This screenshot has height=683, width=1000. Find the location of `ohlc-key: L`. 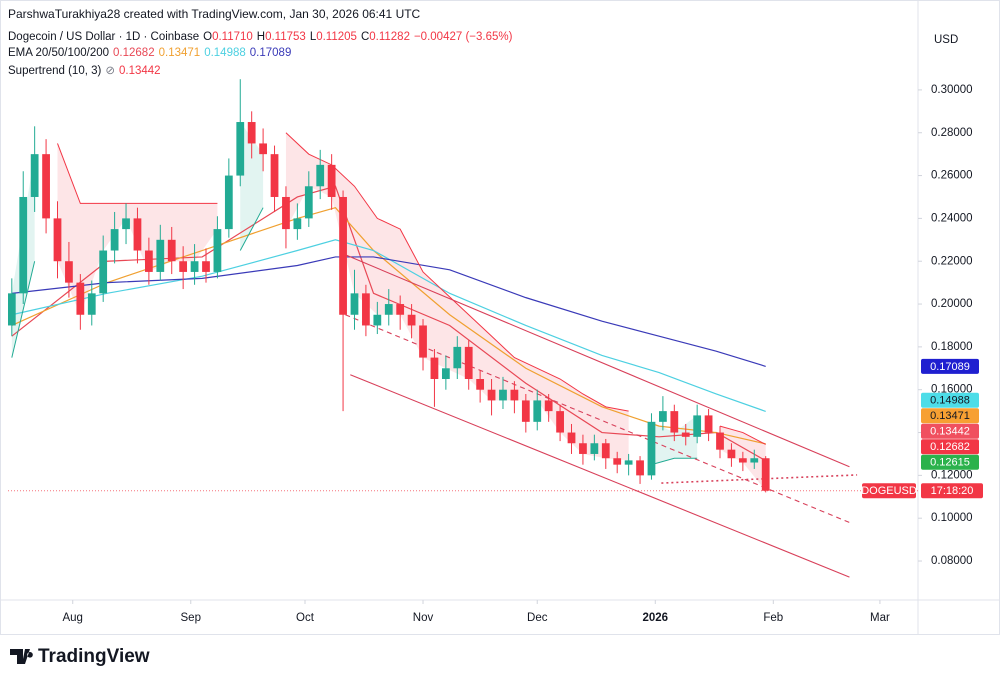

ohlc-key: L is located at coordinates (313, 37).